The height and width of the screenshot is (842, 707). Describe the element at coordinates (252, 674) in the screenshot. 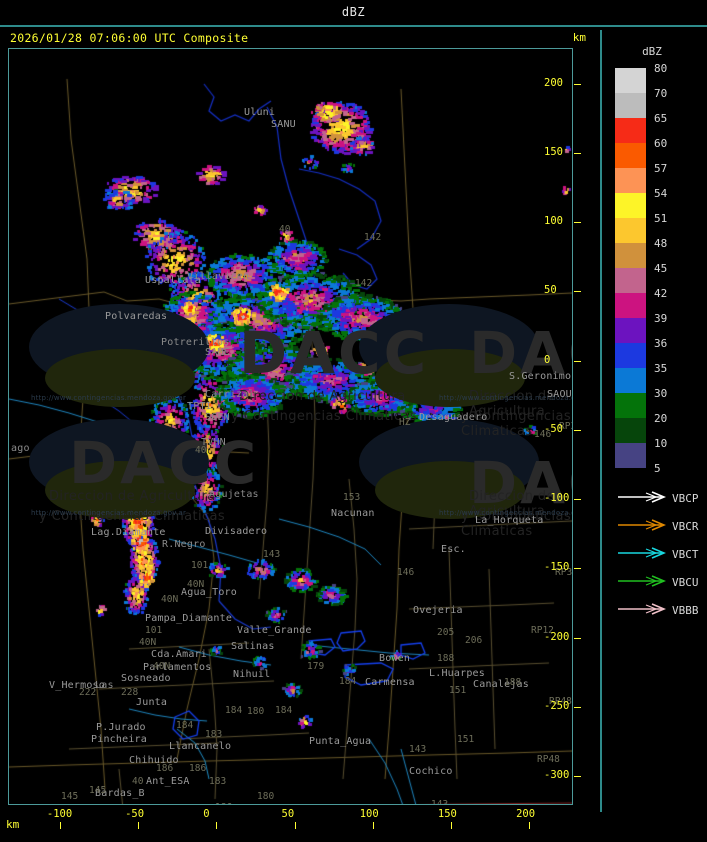

I see `place-label: Nihuil` at that location.